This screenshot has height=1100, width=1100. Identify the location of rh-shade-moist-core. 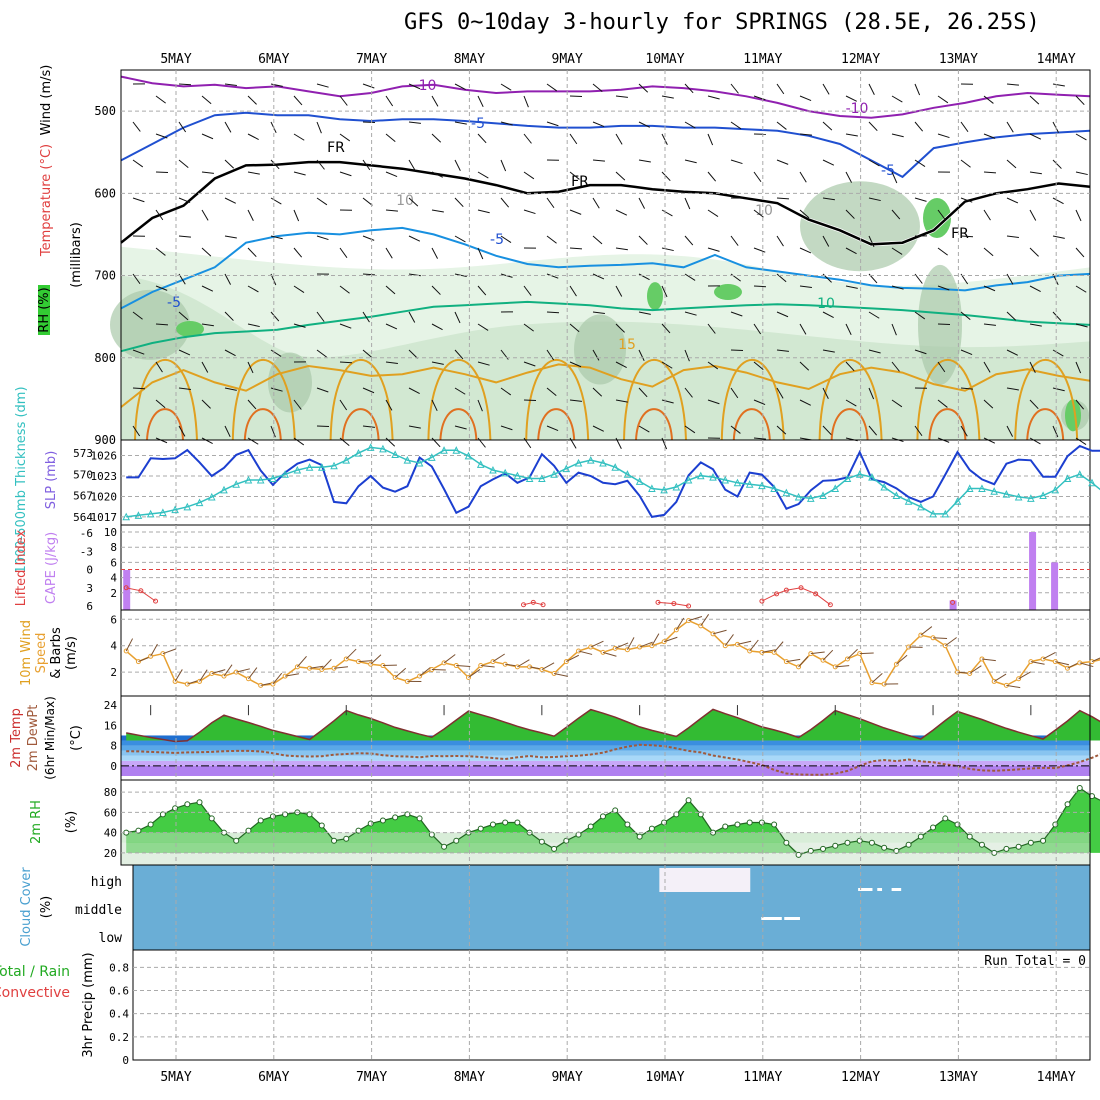
(190, 329).